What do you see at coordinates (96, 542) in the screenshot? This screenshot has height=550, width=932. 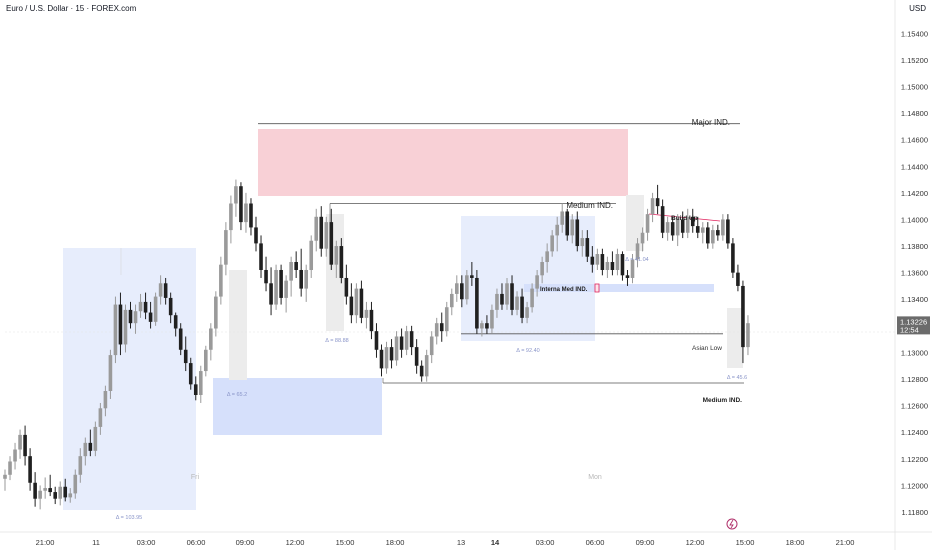 I see `x-tick-label: 11` at bounding box center [96, 542].